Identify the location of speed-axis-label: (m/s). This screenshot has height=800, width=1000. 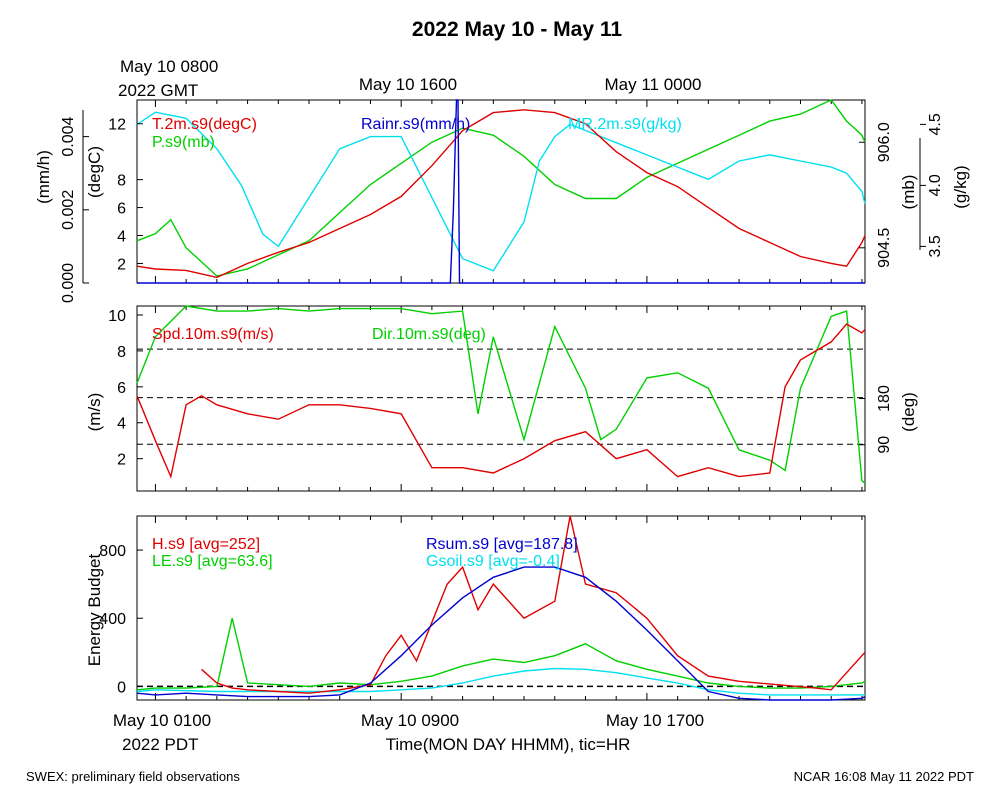
(94, 412).